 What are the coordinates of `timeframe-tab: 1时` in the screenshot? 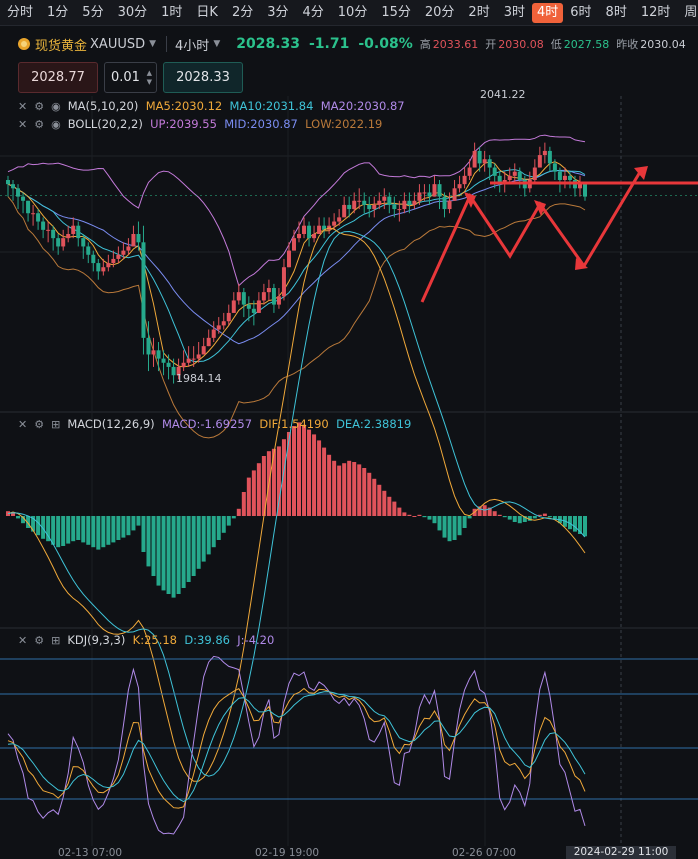 It's located at (172, 12).